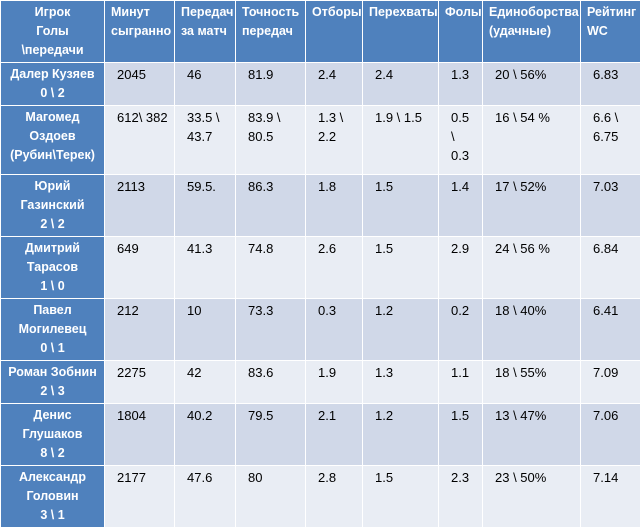  Describe the element at coordinates (461, 497) in the screenshot. I see `stat-cell: 2.3` at that location.